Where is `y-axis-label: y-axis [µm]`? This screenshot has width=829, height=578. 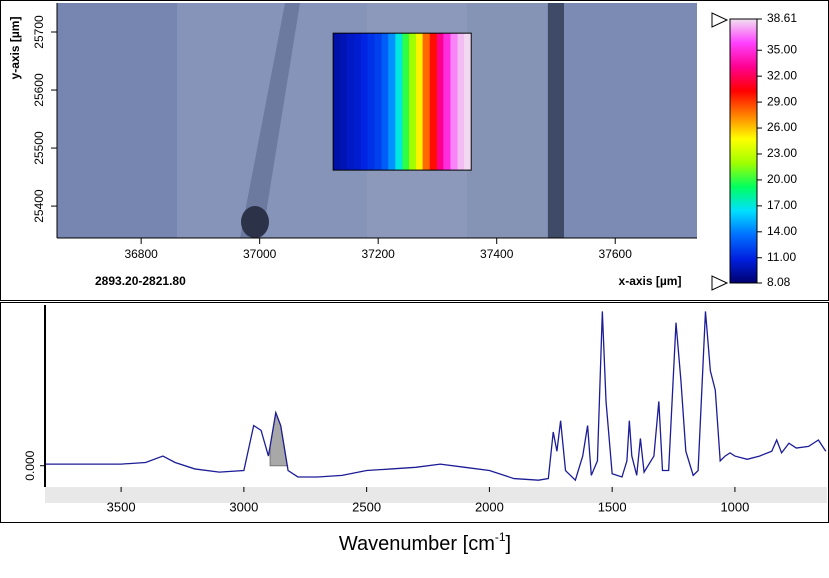 y-axis-label: y-axis [µm] is located at coordinates (15, 48).